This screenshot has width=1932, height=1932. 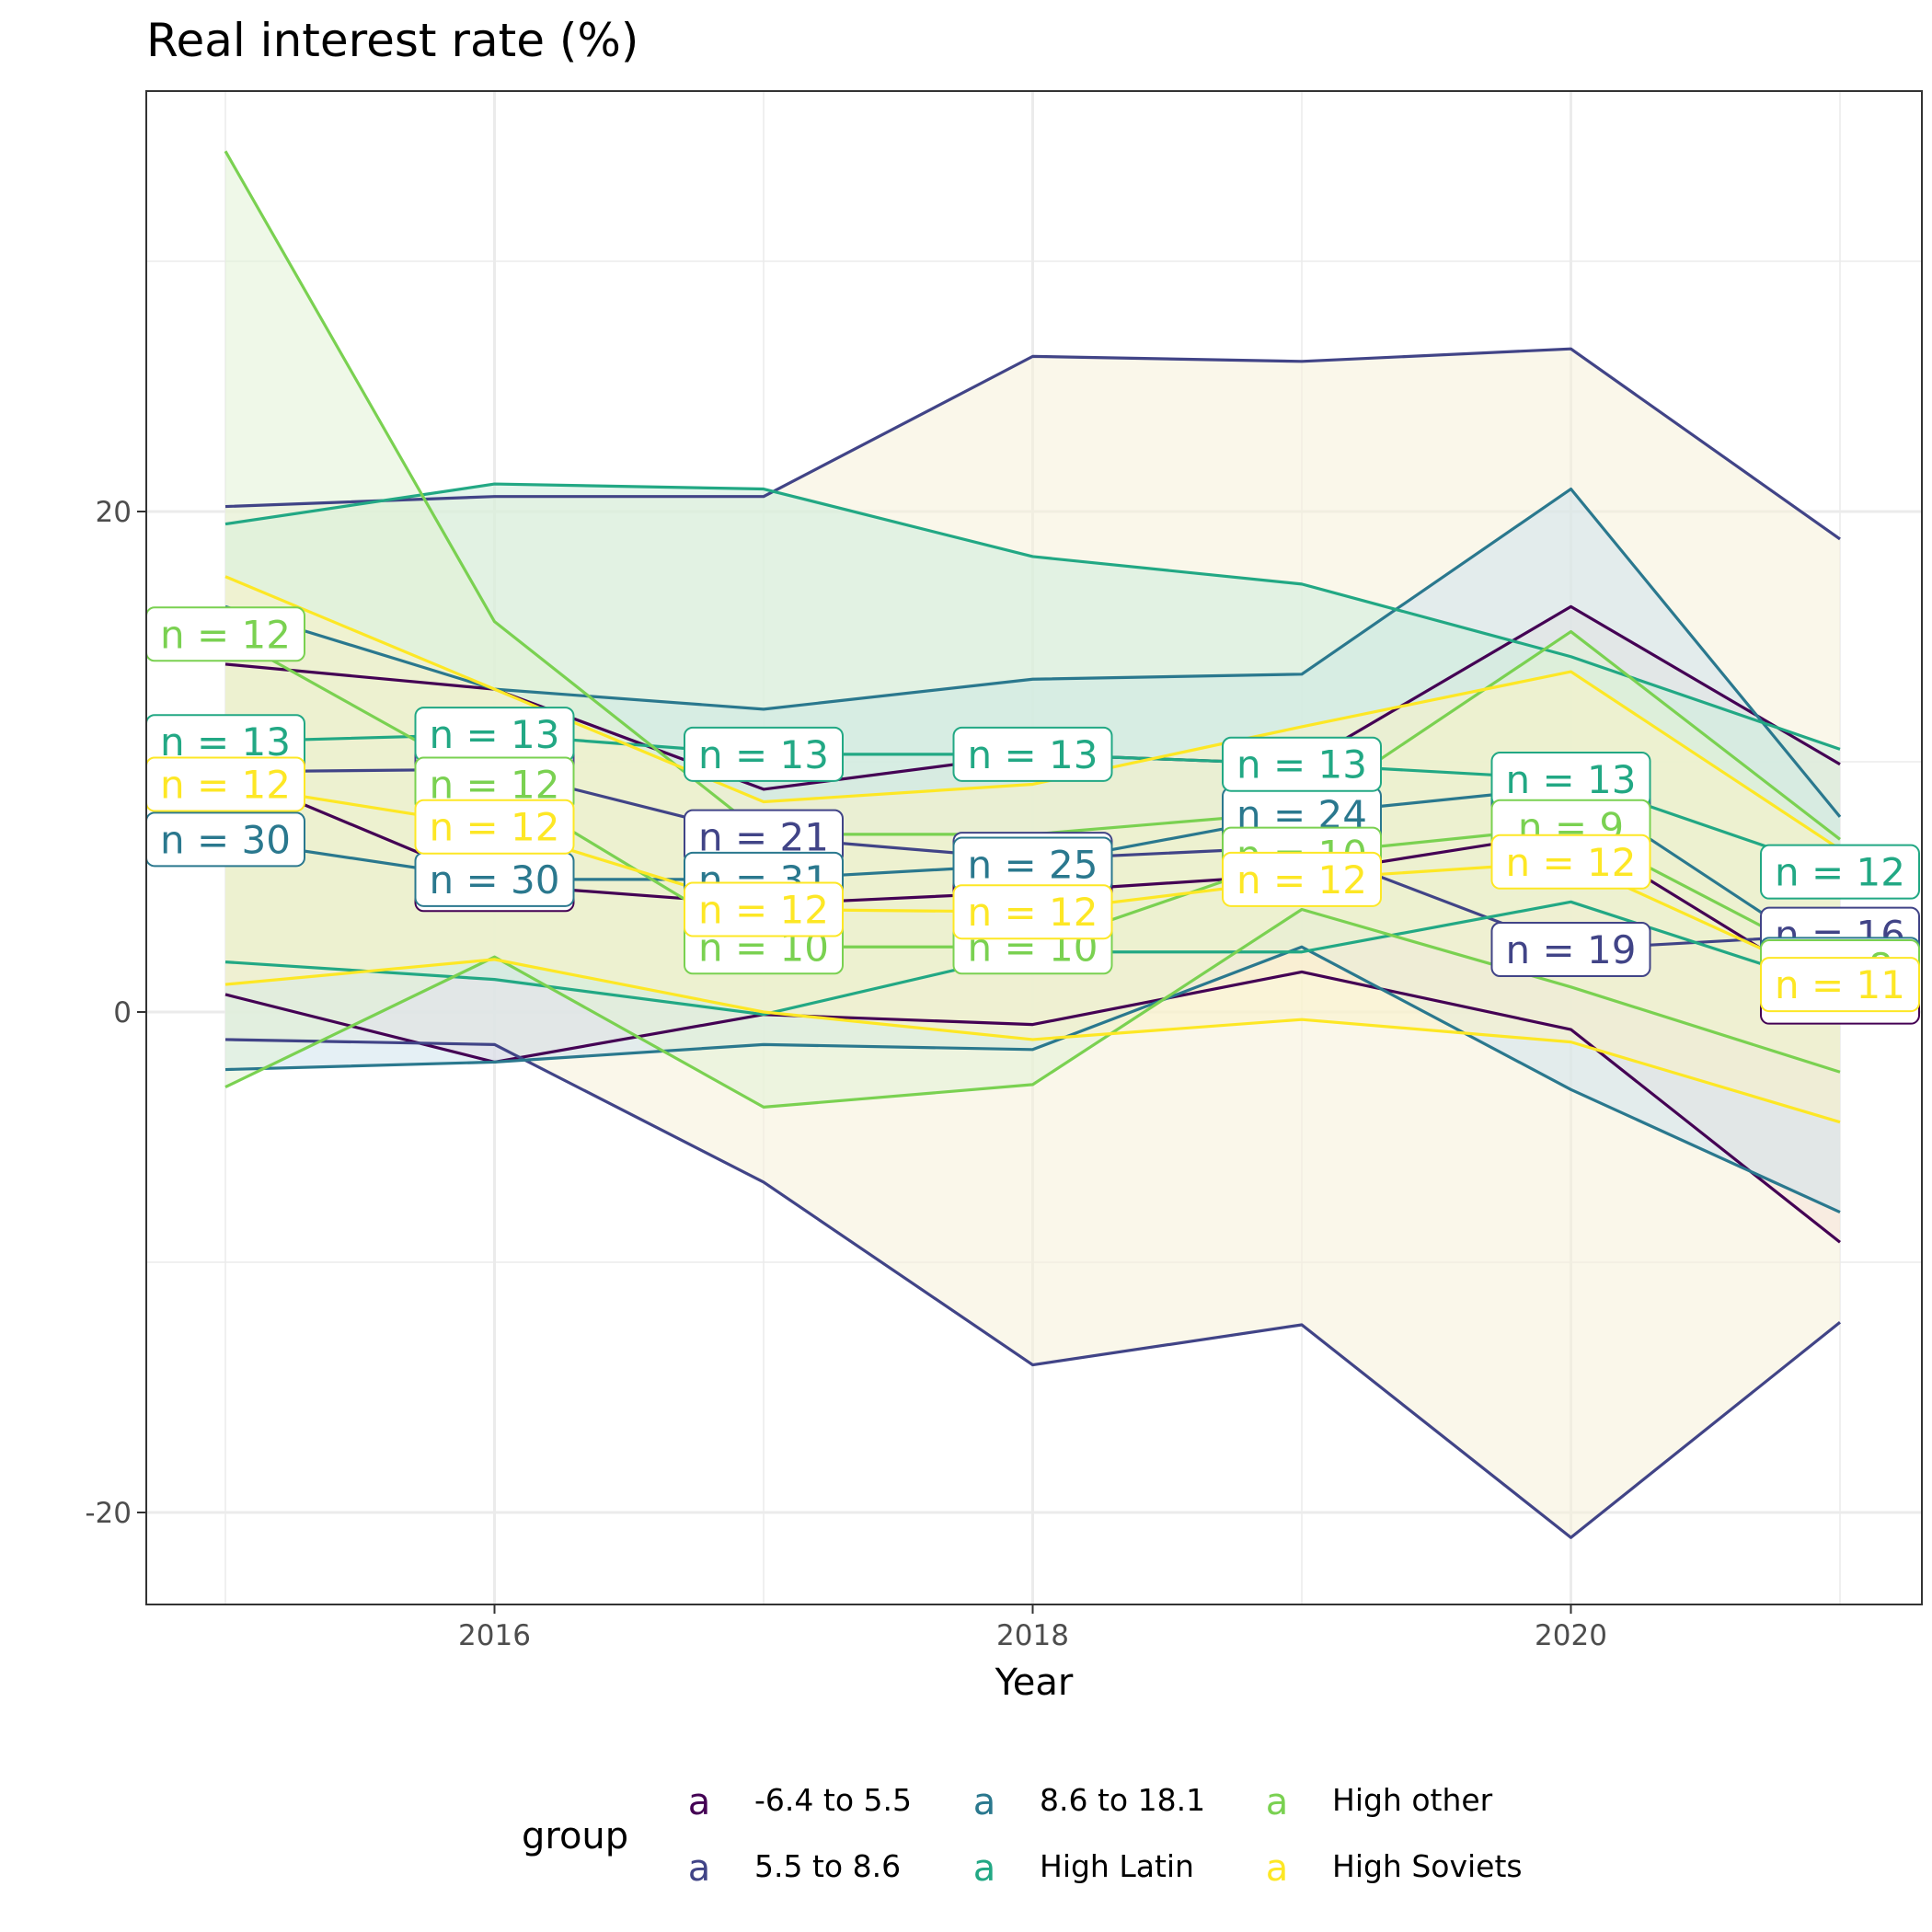 I want to click on x-tick-label: 2016, so click(x=494, y=1635).